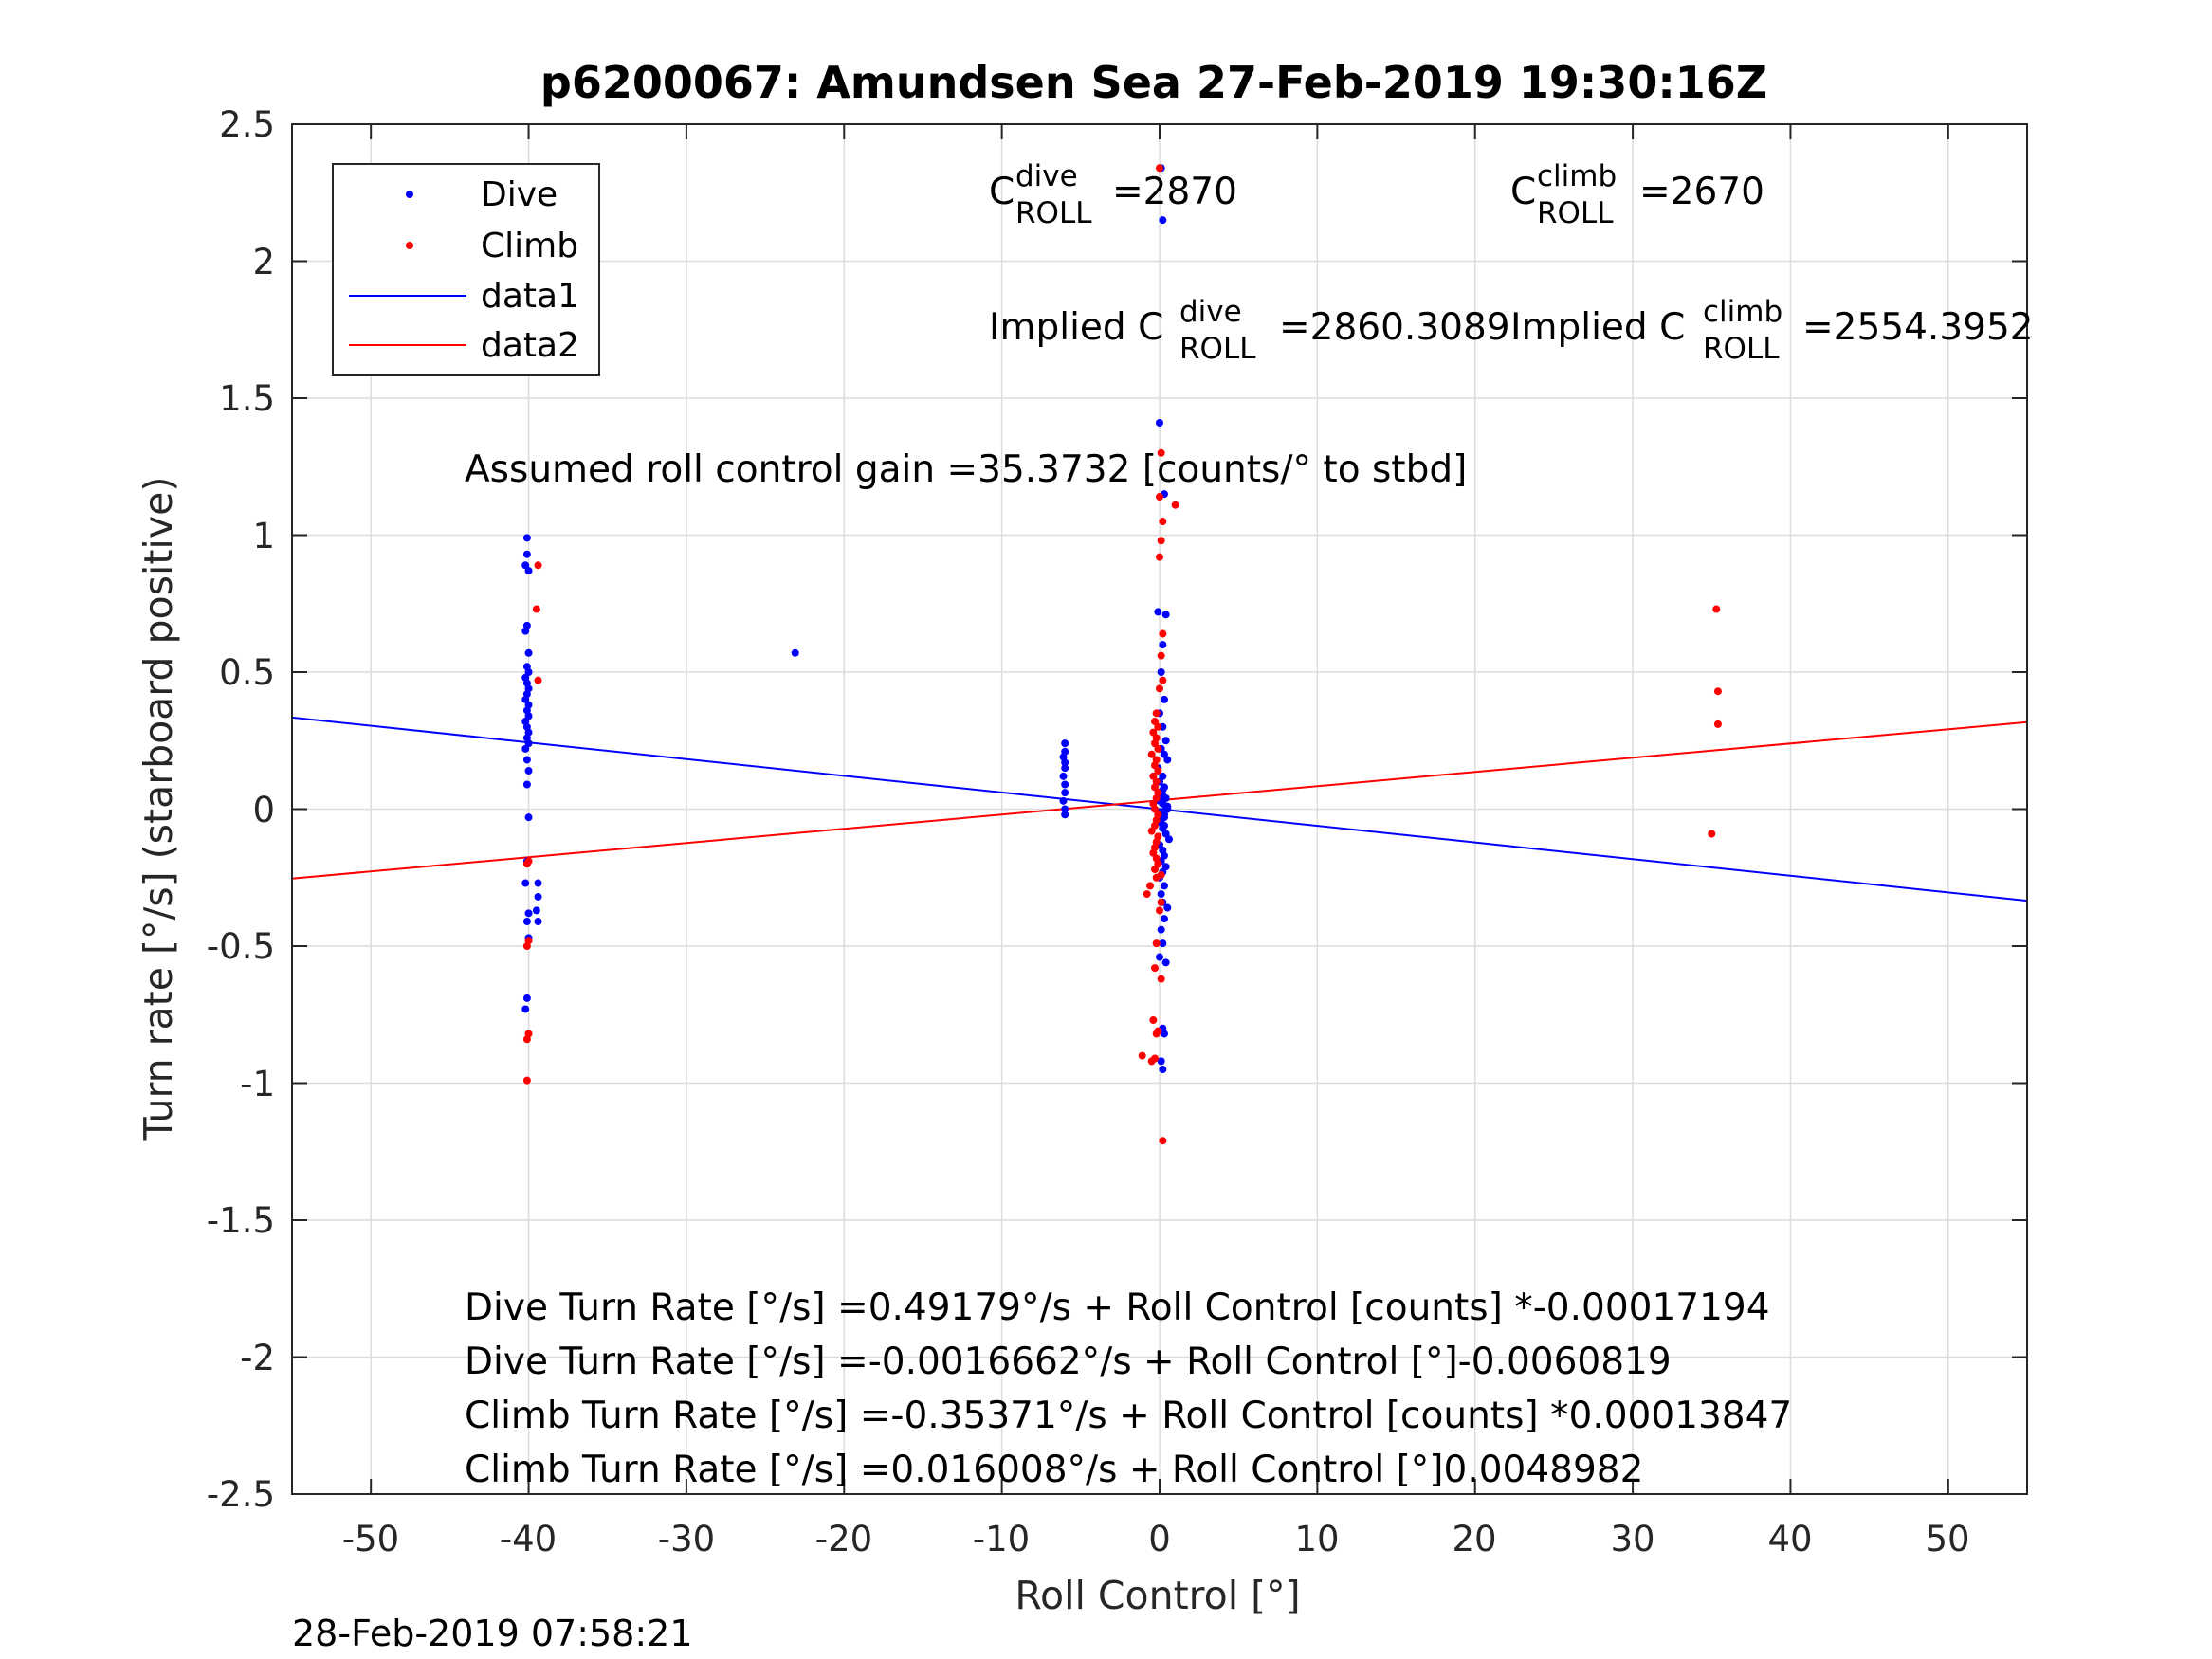  Describe the element at coordinates (1632, 1539) in the screenshot. I see `x-tick-label: 30` at that location.